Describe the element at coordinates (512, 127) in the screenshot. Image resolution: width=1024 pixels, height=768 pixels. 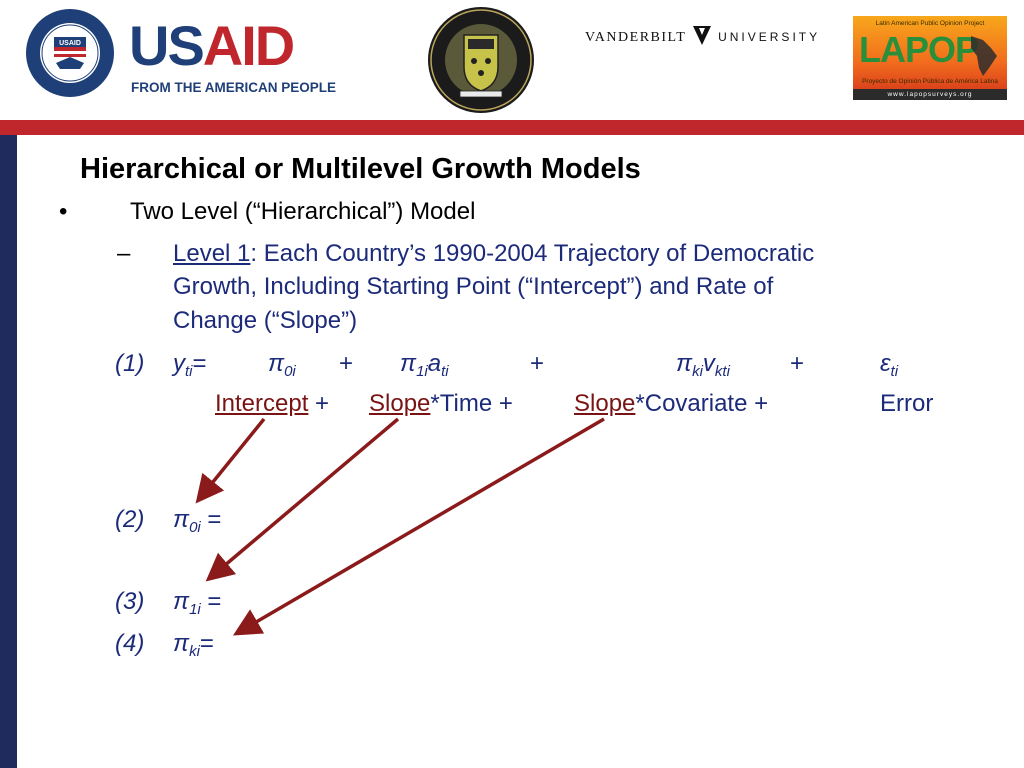
I see `red-divider-band` at that location.